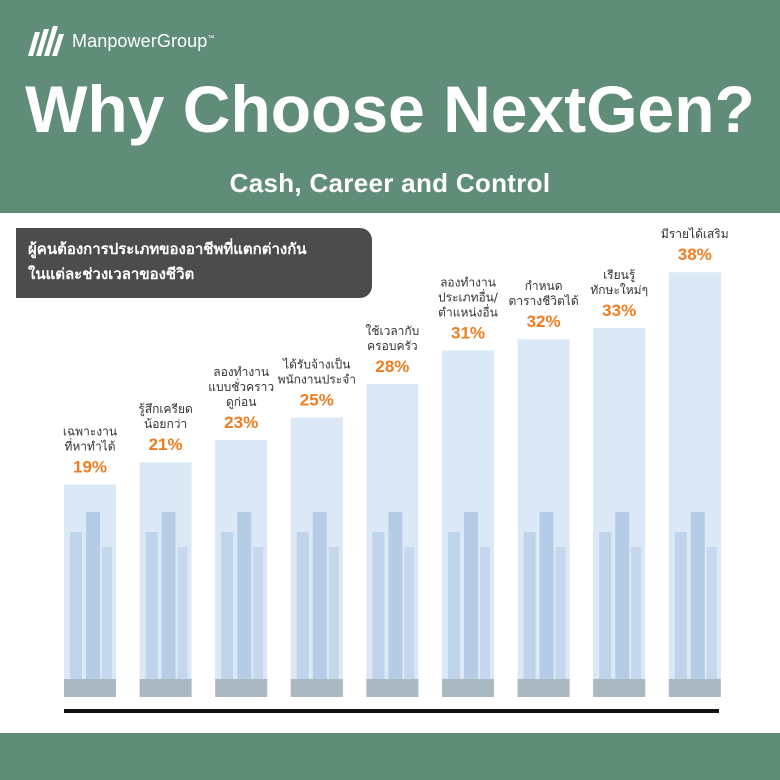  Describe the element at coordinates (619, 290) in the screenshot. I see `bar-category-label: ทักษะใหม่ๆ` at that location.